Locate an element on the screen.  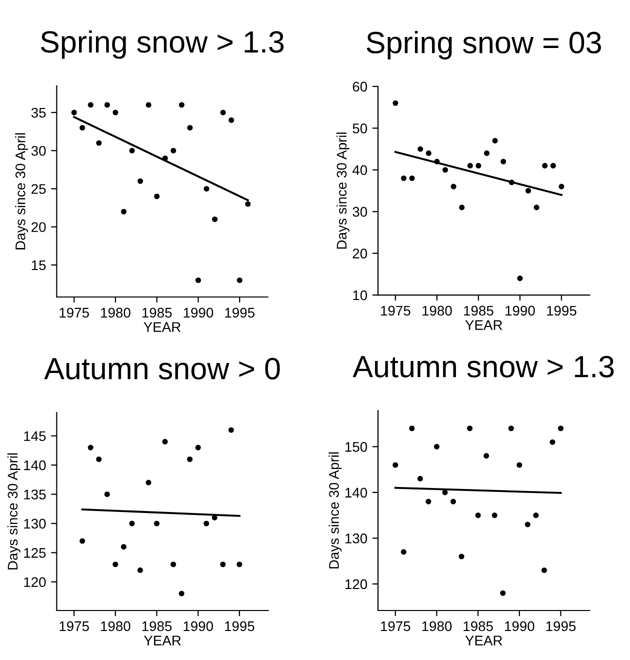
chart-title: Autumn snow > 0 is located at coordinates (162, 369).